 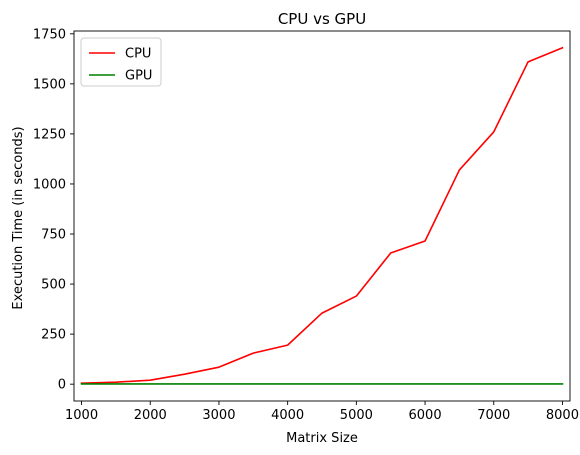 What do you see at coordinates (53, 210) in the screenshot?
I see `y-axis-ticks: 0 250 500 750 1000 1250 1500 1750` at bounding box center [53, 210].